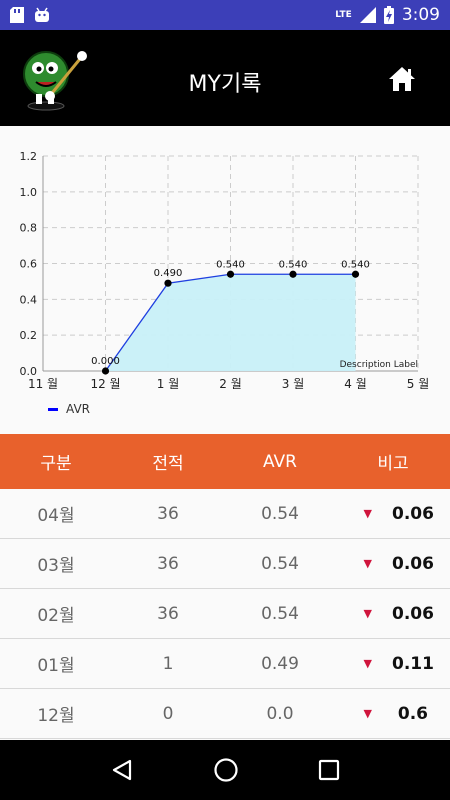 This screenshot has height=800, width=450. What do you see at coordinates (168, 384) in the screenshot?
I see `x-tick-label: 1 월` at bounding box center [168, 384].